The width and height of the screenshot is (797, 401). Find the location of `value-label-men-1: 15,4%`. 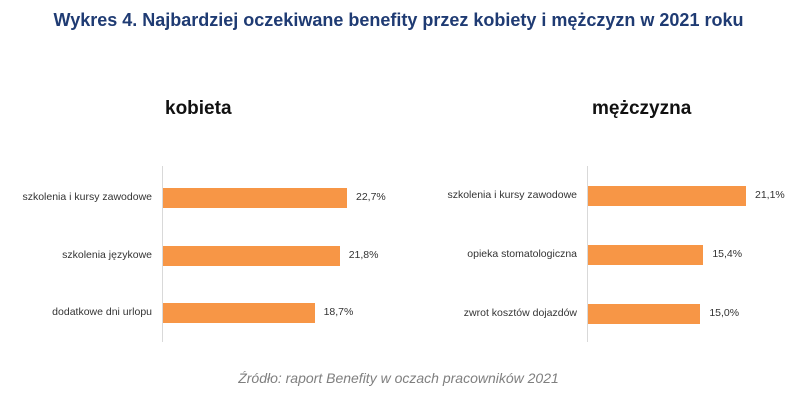

value-label-men-1: 15,4% is located at coordinates (727, 254).